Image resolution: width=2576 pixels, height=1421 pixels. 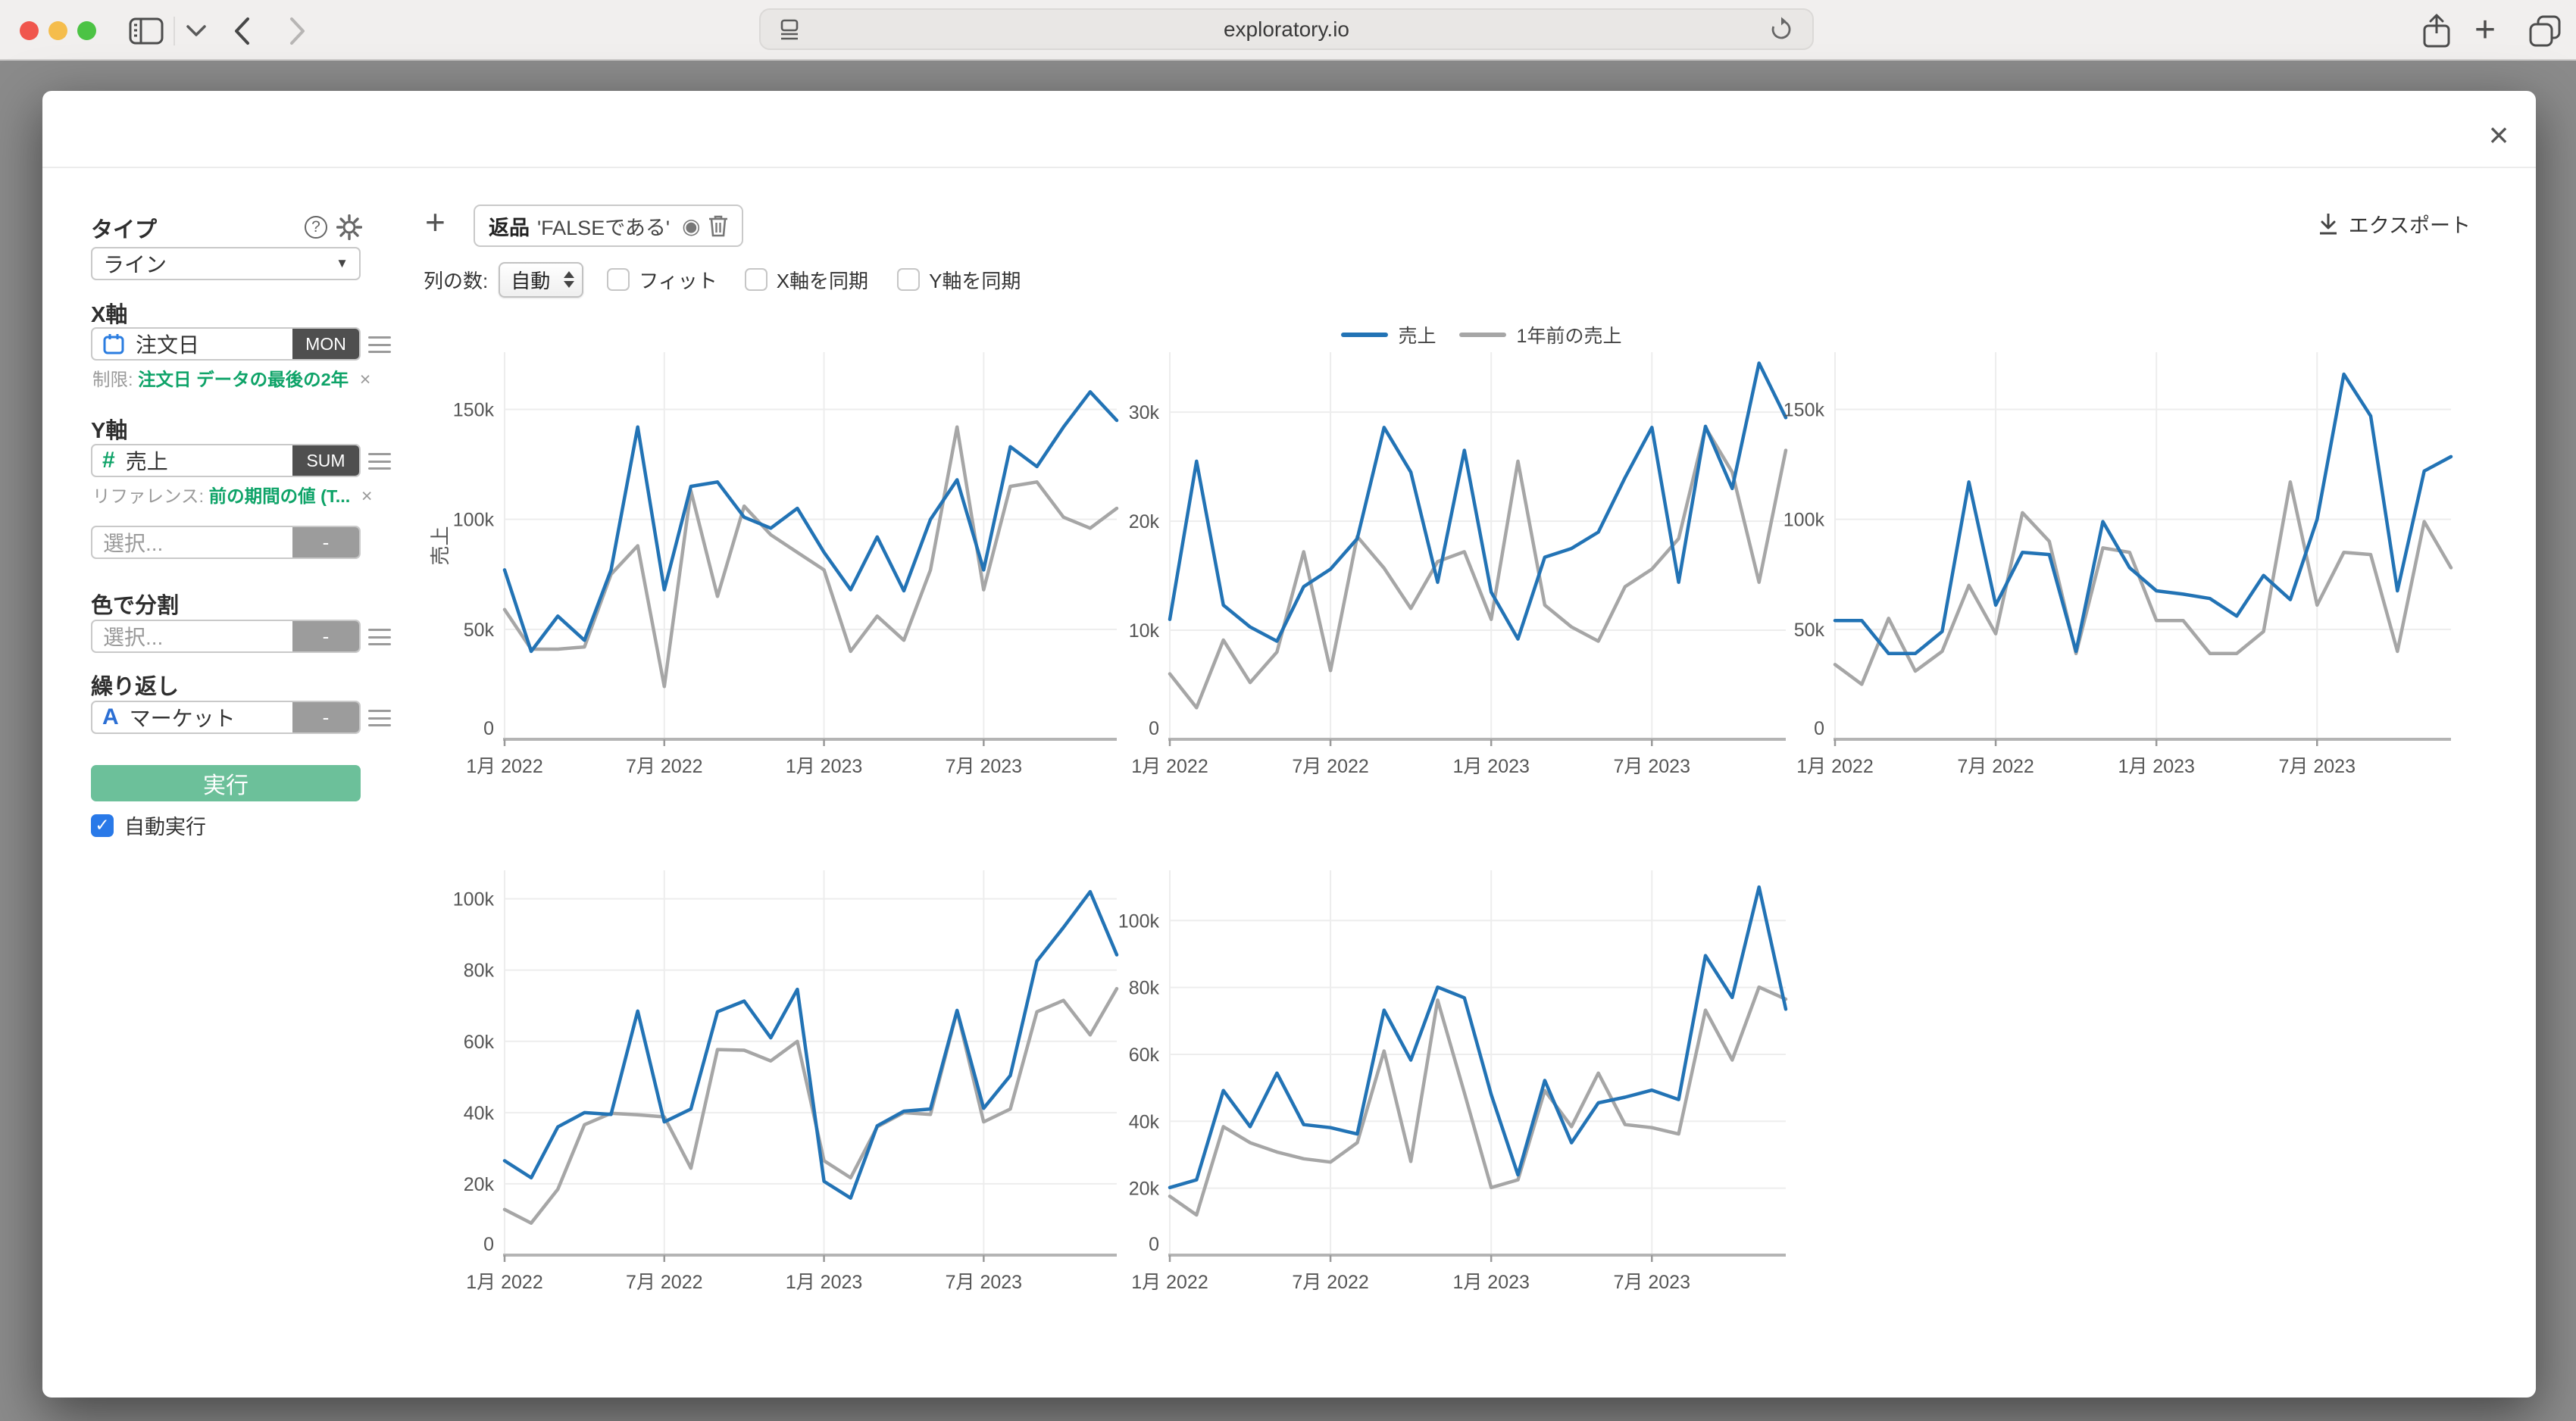 What do you see at coordinates (2485, 30) in the screenshot?
I see `new-tab-icon: +` at bounding box center [2485, 30].